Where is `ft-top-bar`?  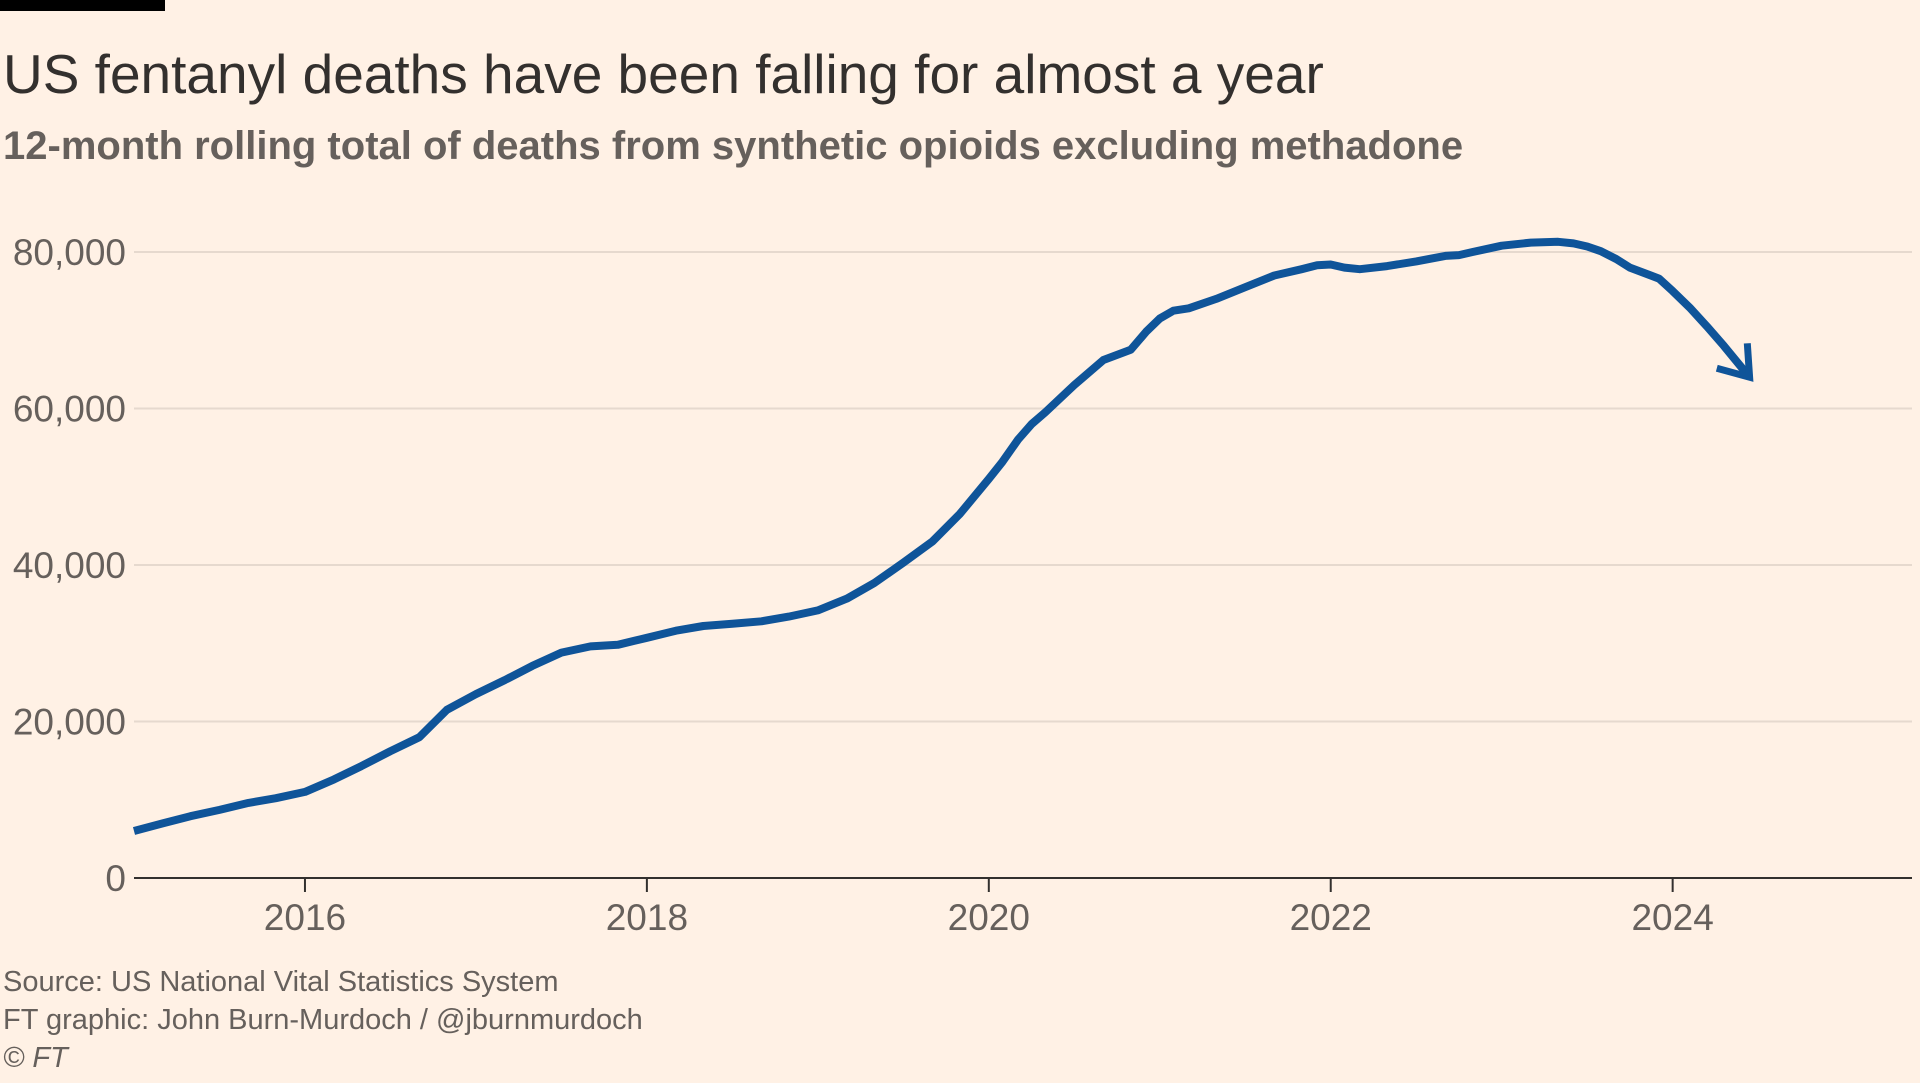
ft-top-bar is located at coordinates (82, 5).